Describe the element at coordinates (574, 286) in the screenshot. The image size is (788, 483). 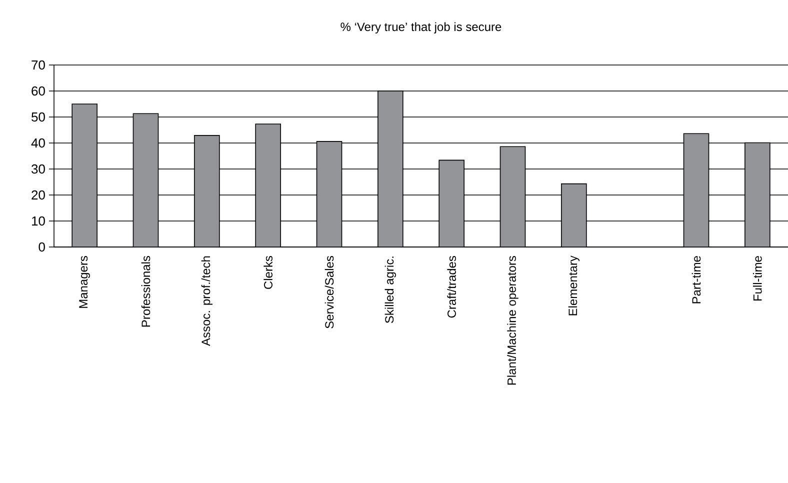
I see `x-tick-label: Elementary` at that location.